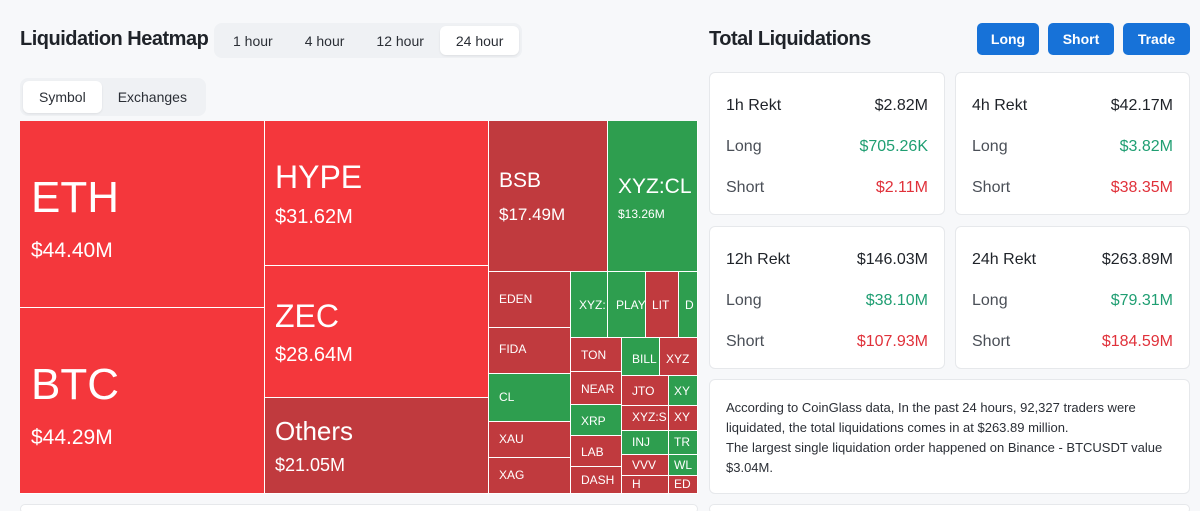 The width and height of the screenshot is (1200, 511). Describe the element at coordinates (641, 214) in the screenshot. I see `tile-value: $13.26M` at that location.